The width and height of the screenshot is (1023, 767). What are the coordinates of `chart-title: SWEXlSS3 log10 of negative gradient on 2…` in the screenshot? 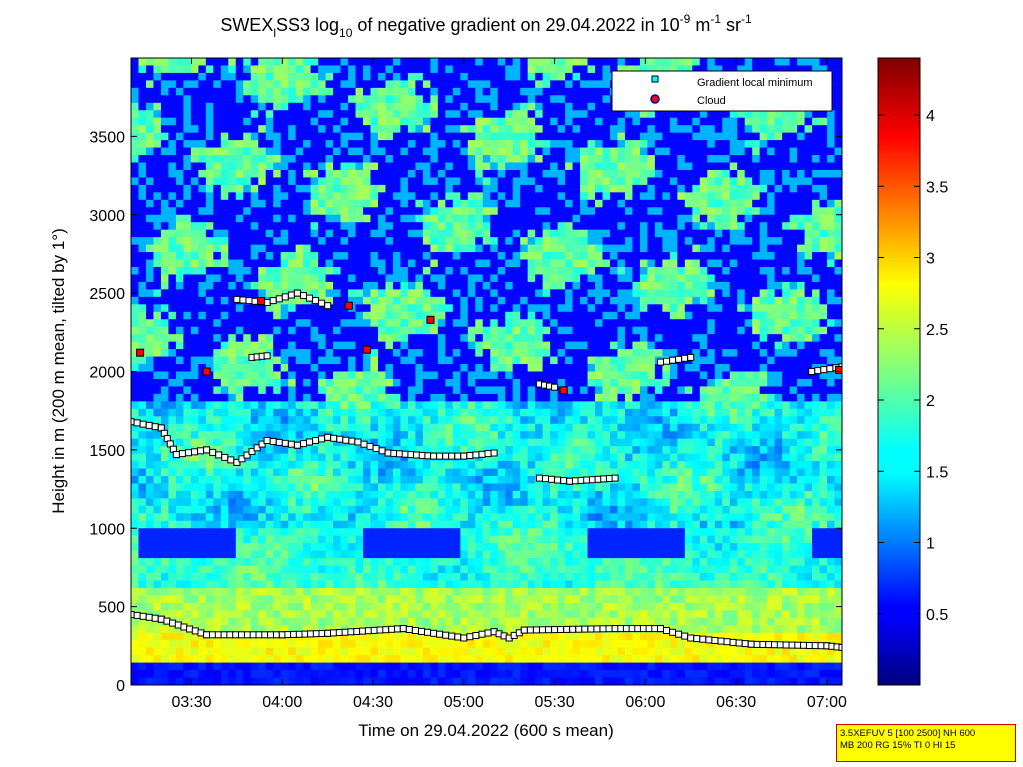 It's located at (486, 26).